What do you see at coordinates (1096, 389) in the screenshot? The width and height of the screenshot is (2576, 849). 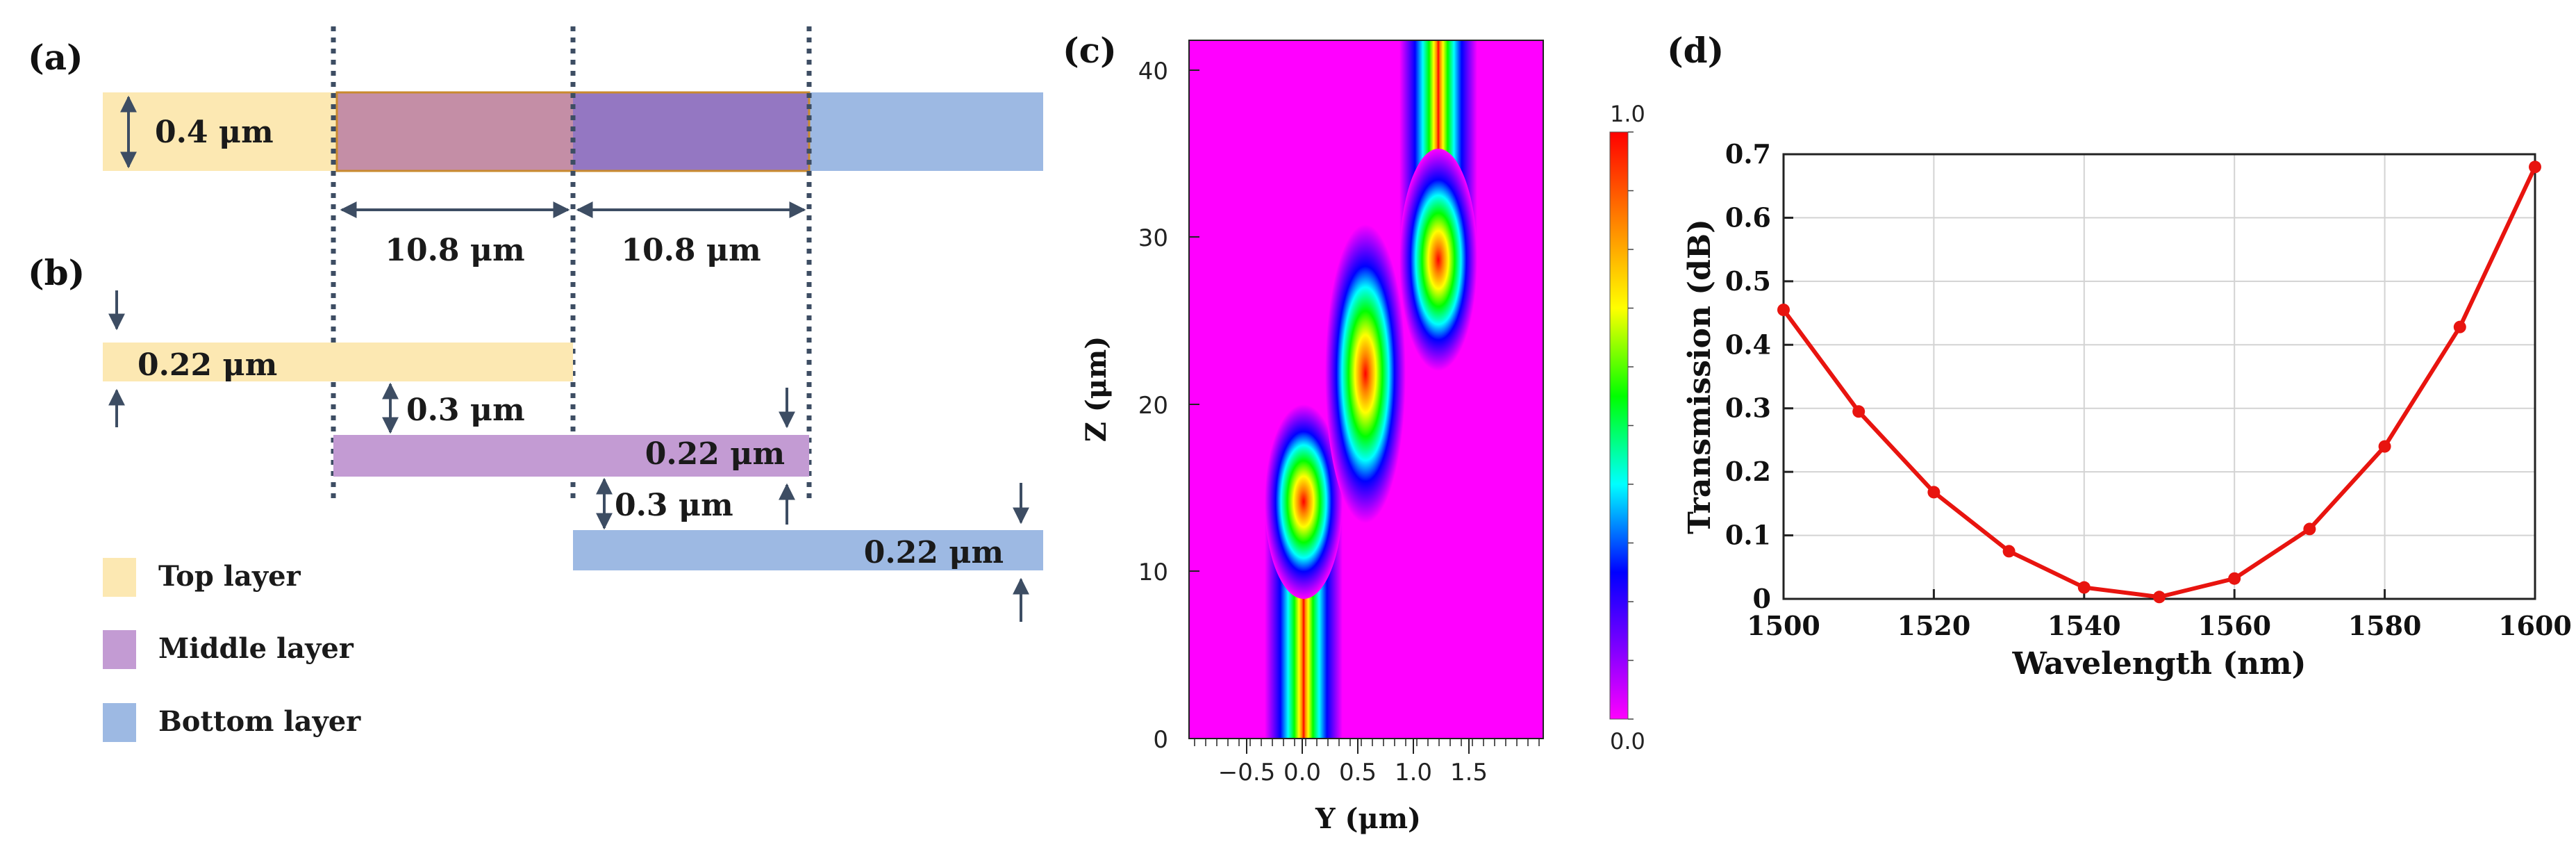 I see `c-ylabel: Z (μm)` at bounding box center [1096, 389].